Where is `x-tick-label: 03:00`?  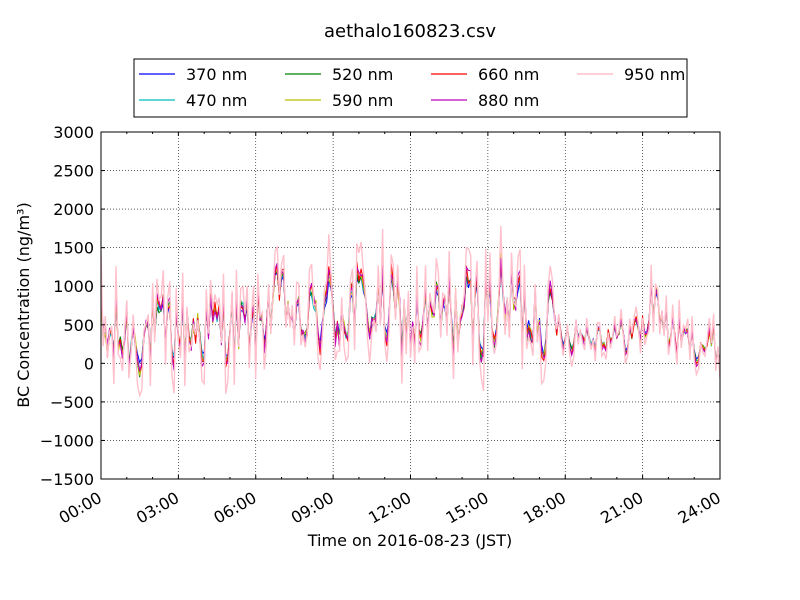
x-tick-label: 03:00 is located at coordinates (157, 508).